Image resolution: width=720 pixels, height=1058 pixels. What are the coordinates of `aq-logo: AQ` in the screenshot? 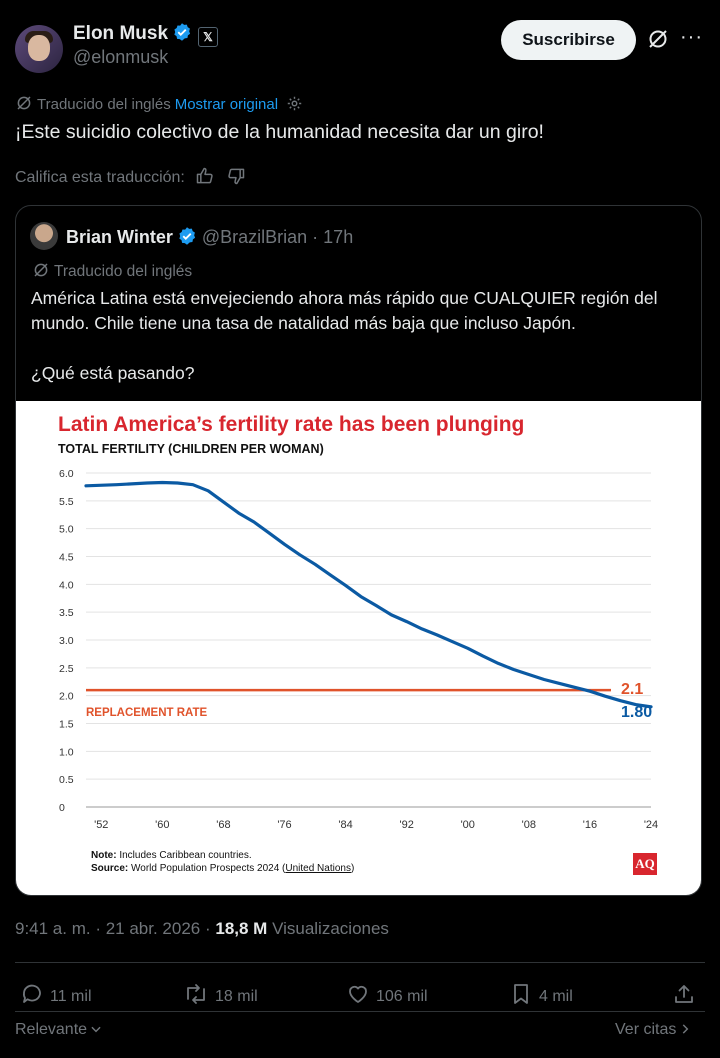 It's located at (645, 864).